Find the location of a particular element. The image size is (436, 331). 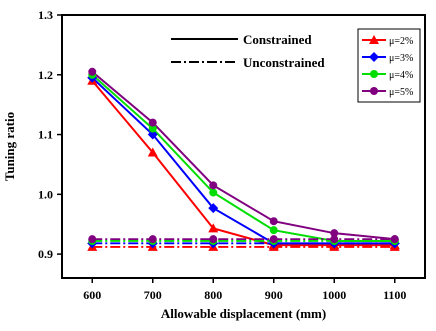

x-tick-label: 900 is located at coordinates (274, 295).